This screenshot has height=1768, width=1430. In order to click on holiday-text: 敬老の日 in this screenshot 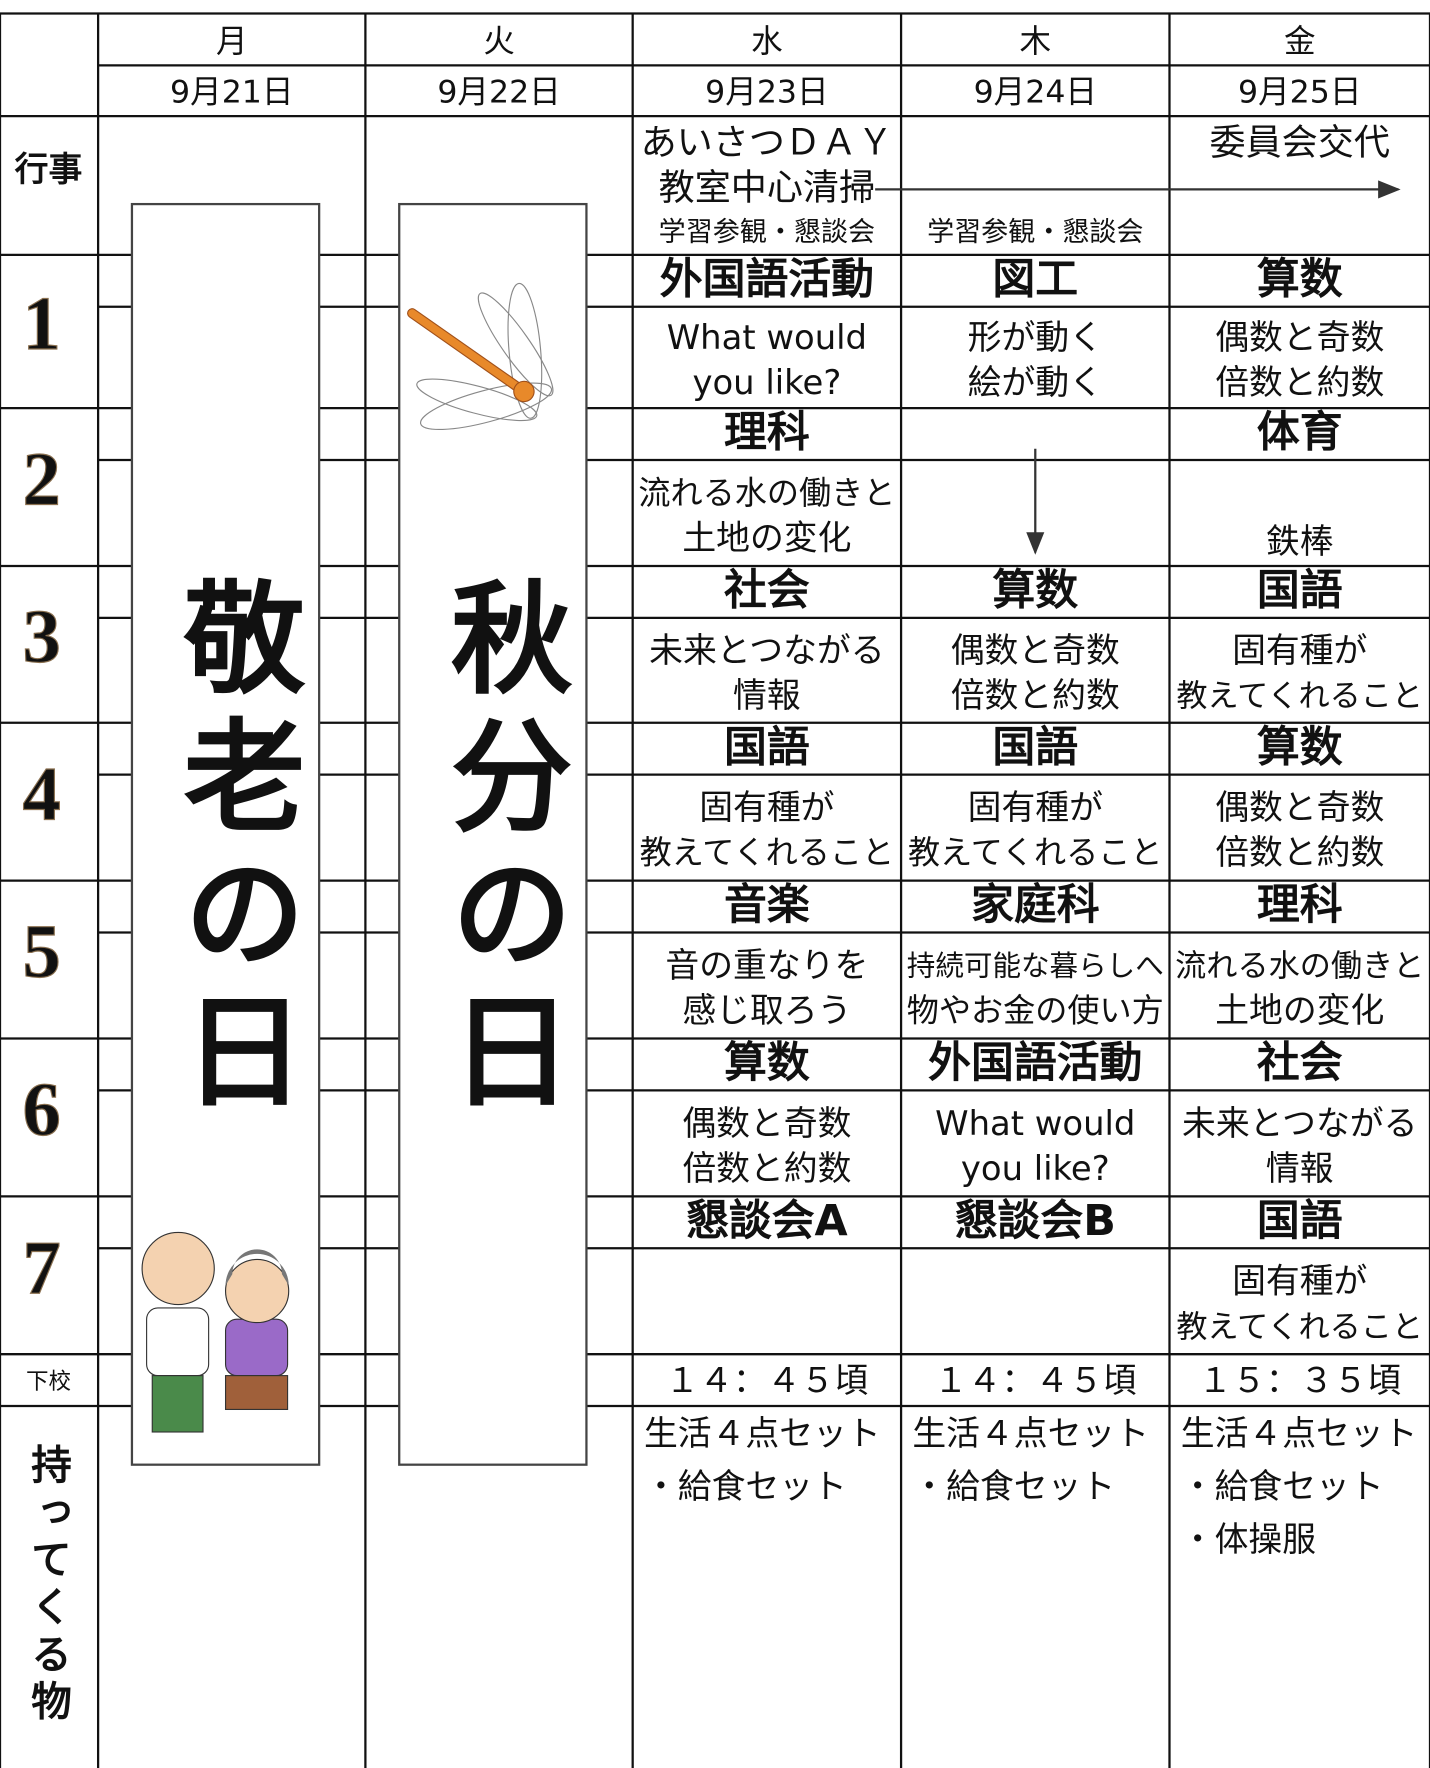, I will do `click(234, 850)`.